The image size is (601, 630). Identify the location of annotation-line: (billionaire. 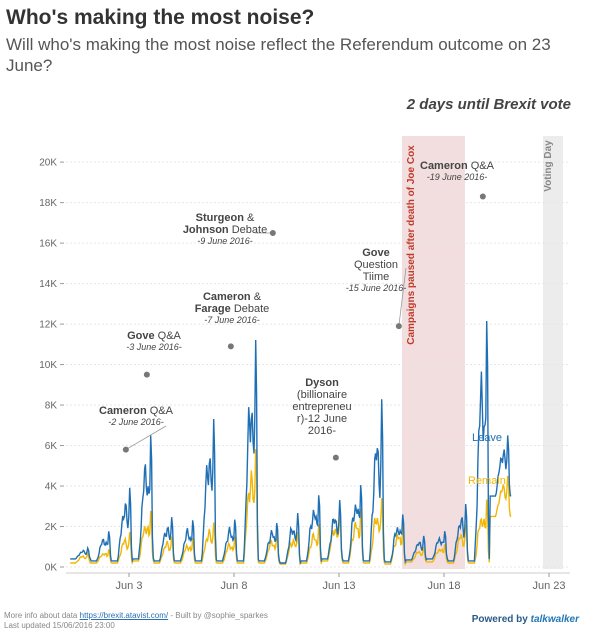
(322, 395).